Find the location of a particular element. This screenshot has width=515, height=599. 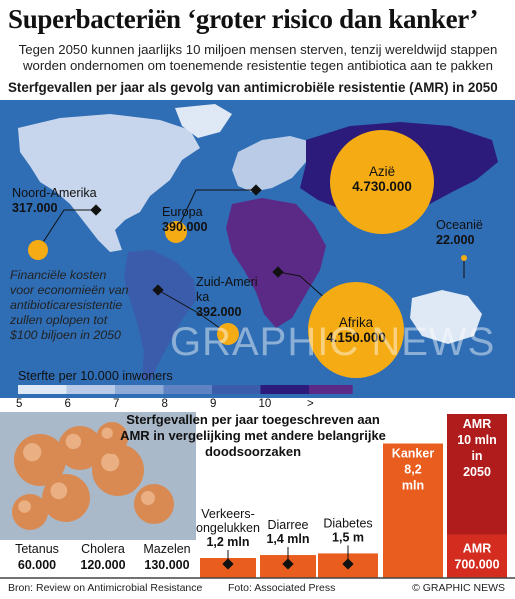

legend-tick: 8 is located at coordinates (165, 404).